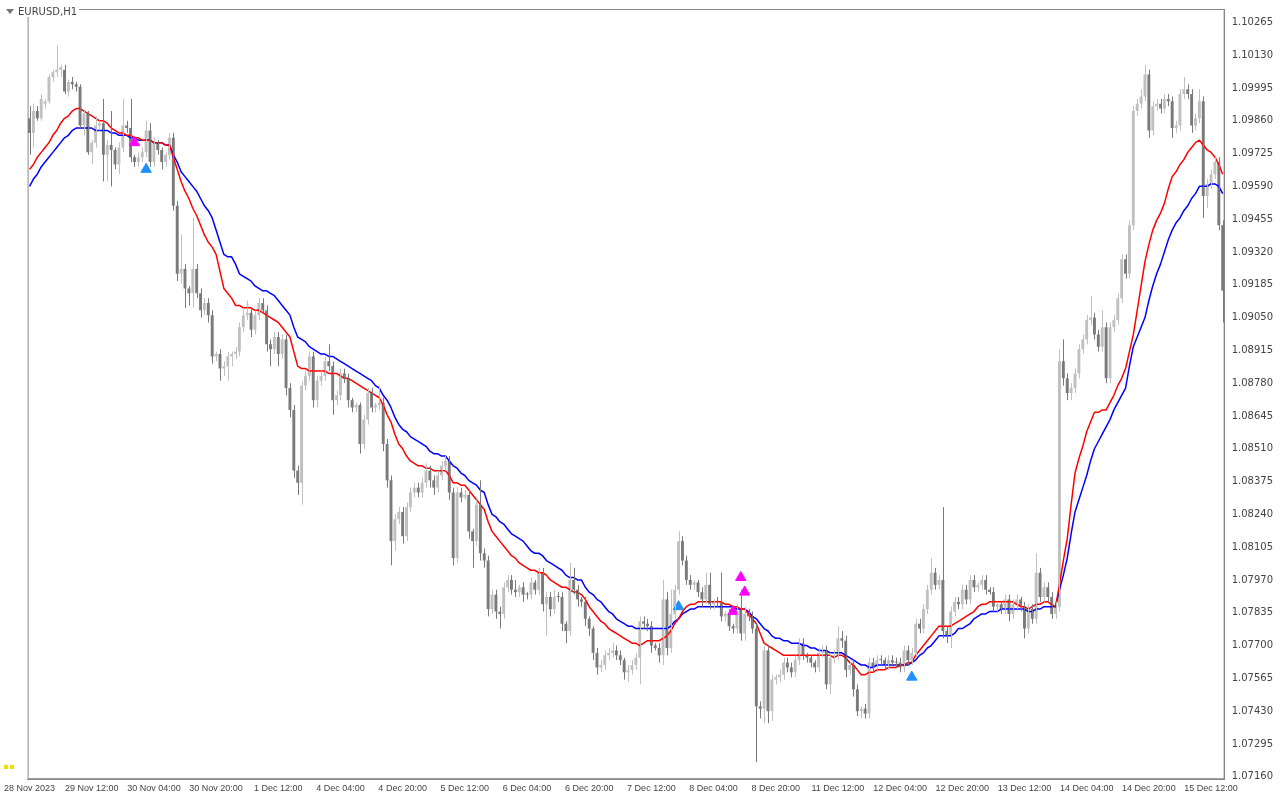  What do you see at coordinates (340, 788) in the screenshot?
I see `x-tick-label: 4 Dec 04:00` at bounding box center [340, 788].